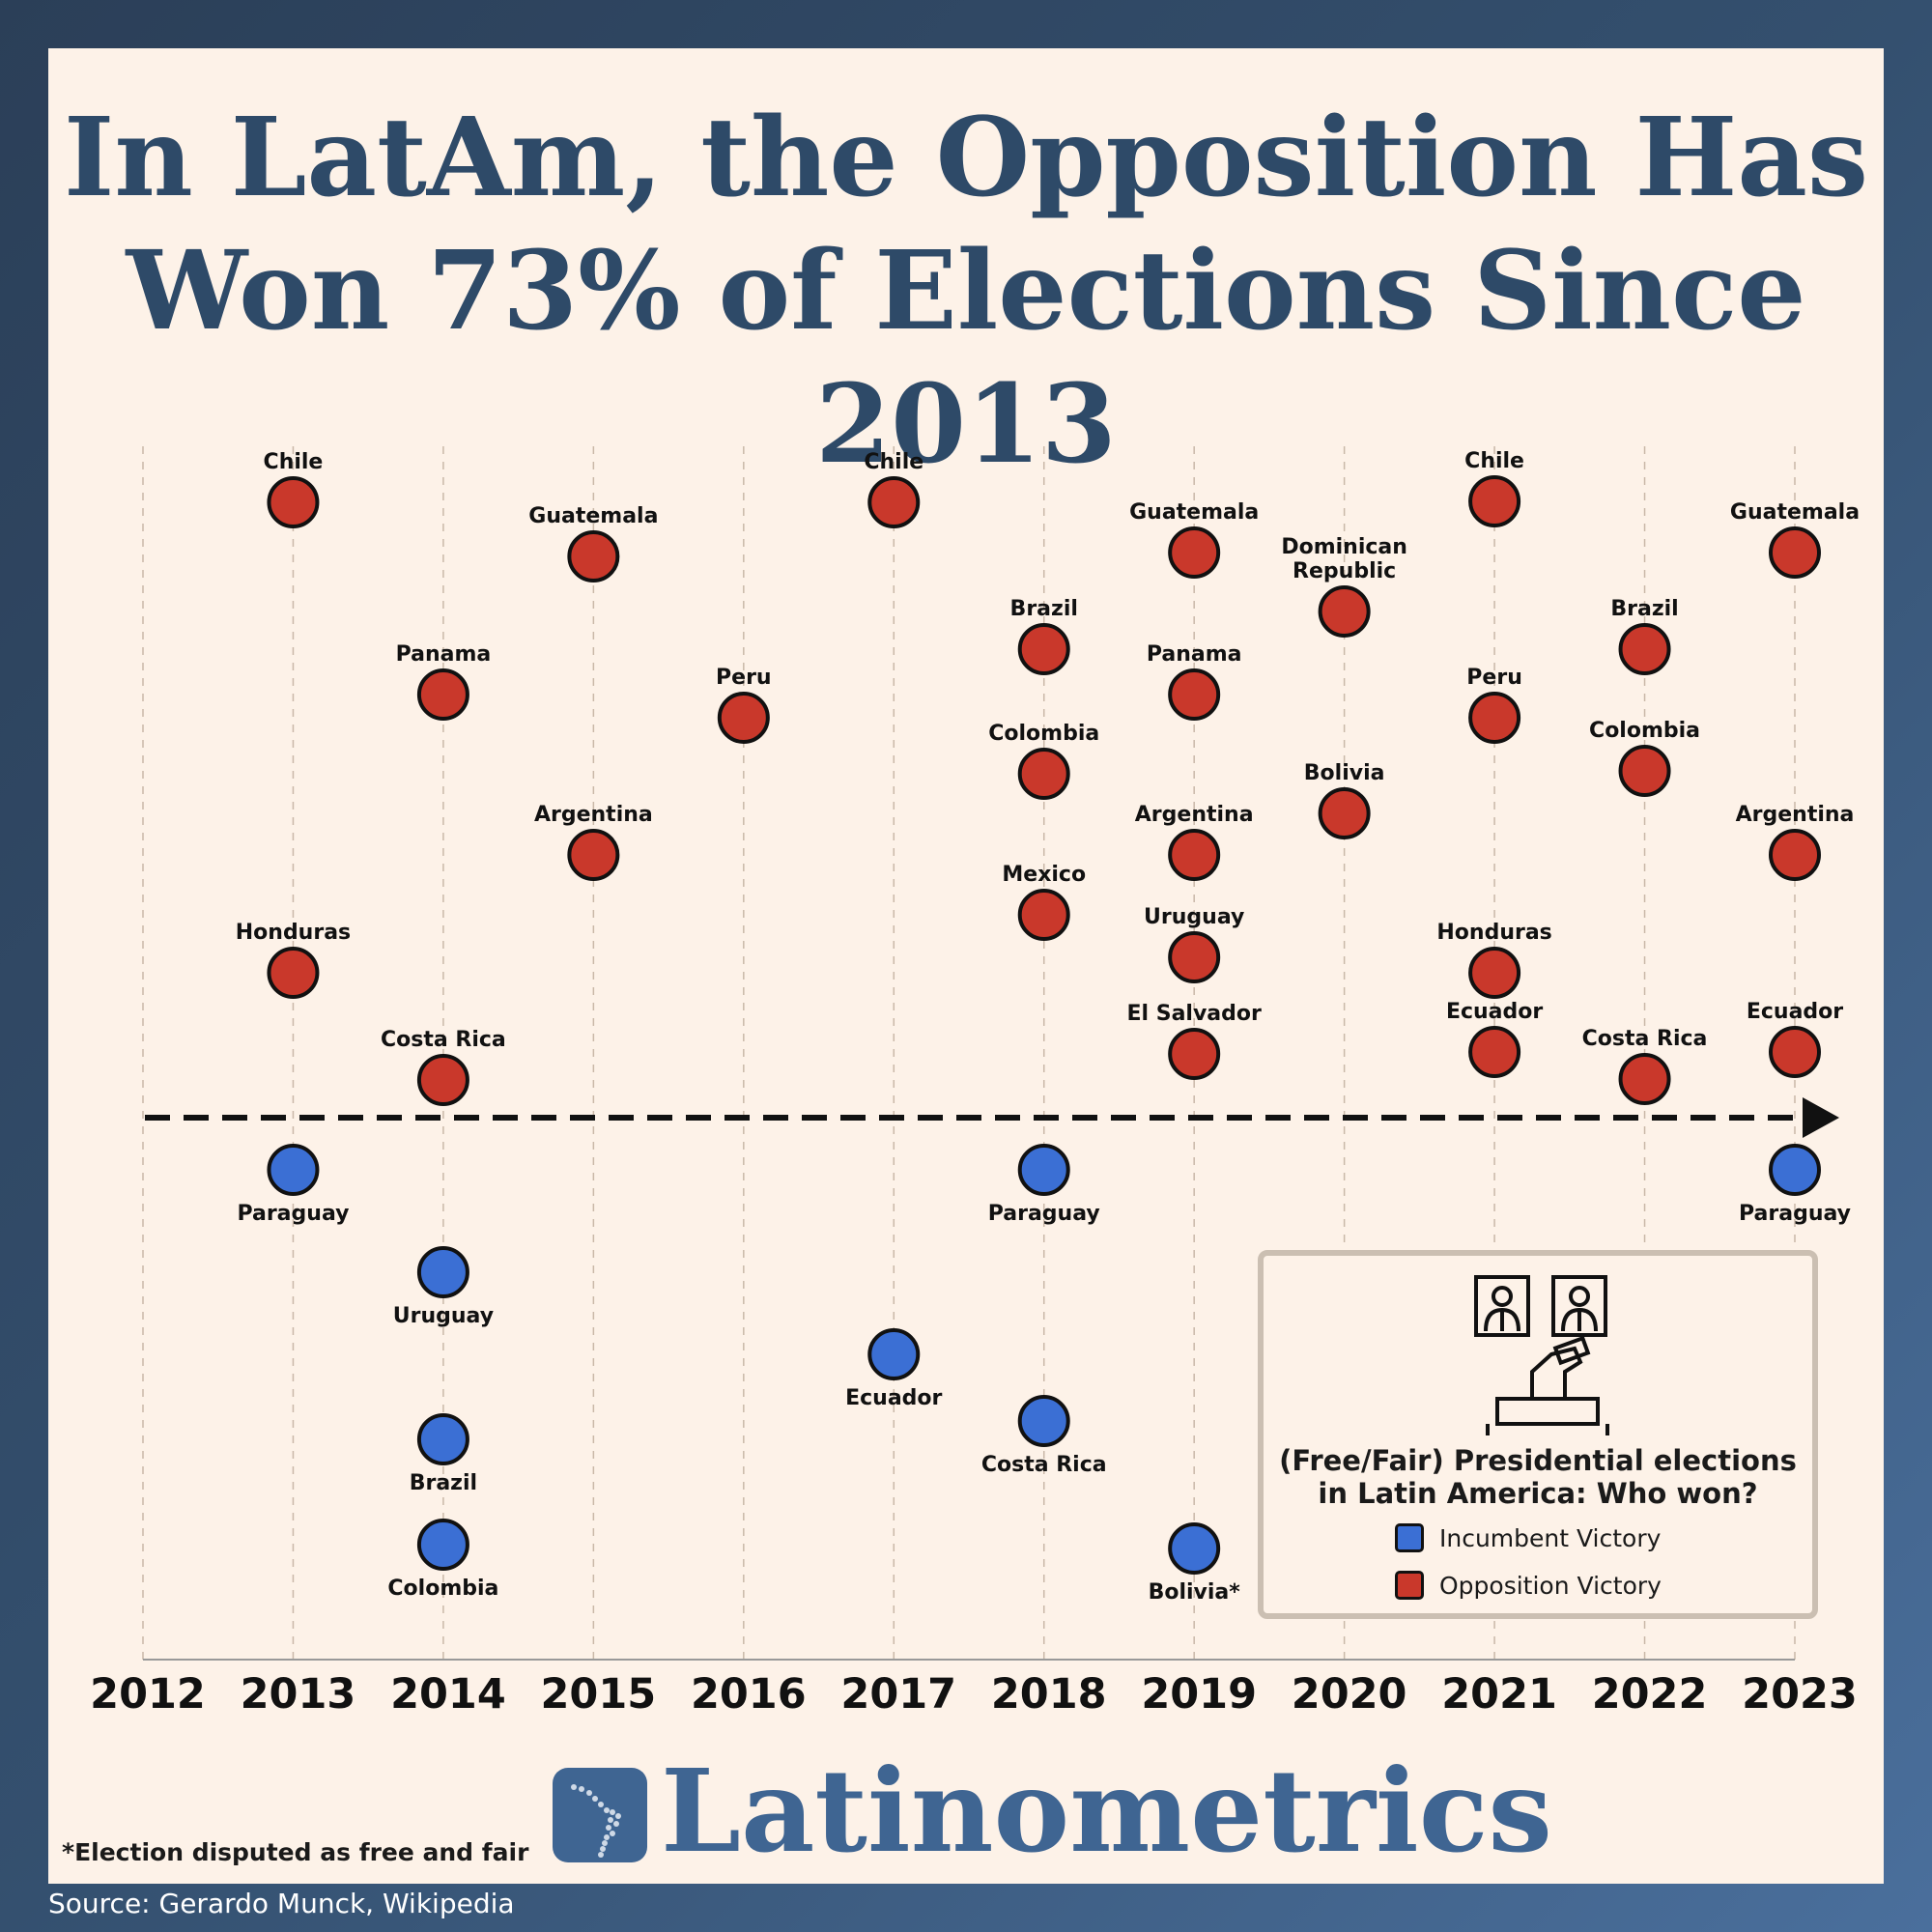 The height and width of the screenshot is (1932, 1932). What do you see at coordinates (1195, 1014) in the screenshot?
I see `point-label: El Salvador` at bounding box center [1195, 1014].